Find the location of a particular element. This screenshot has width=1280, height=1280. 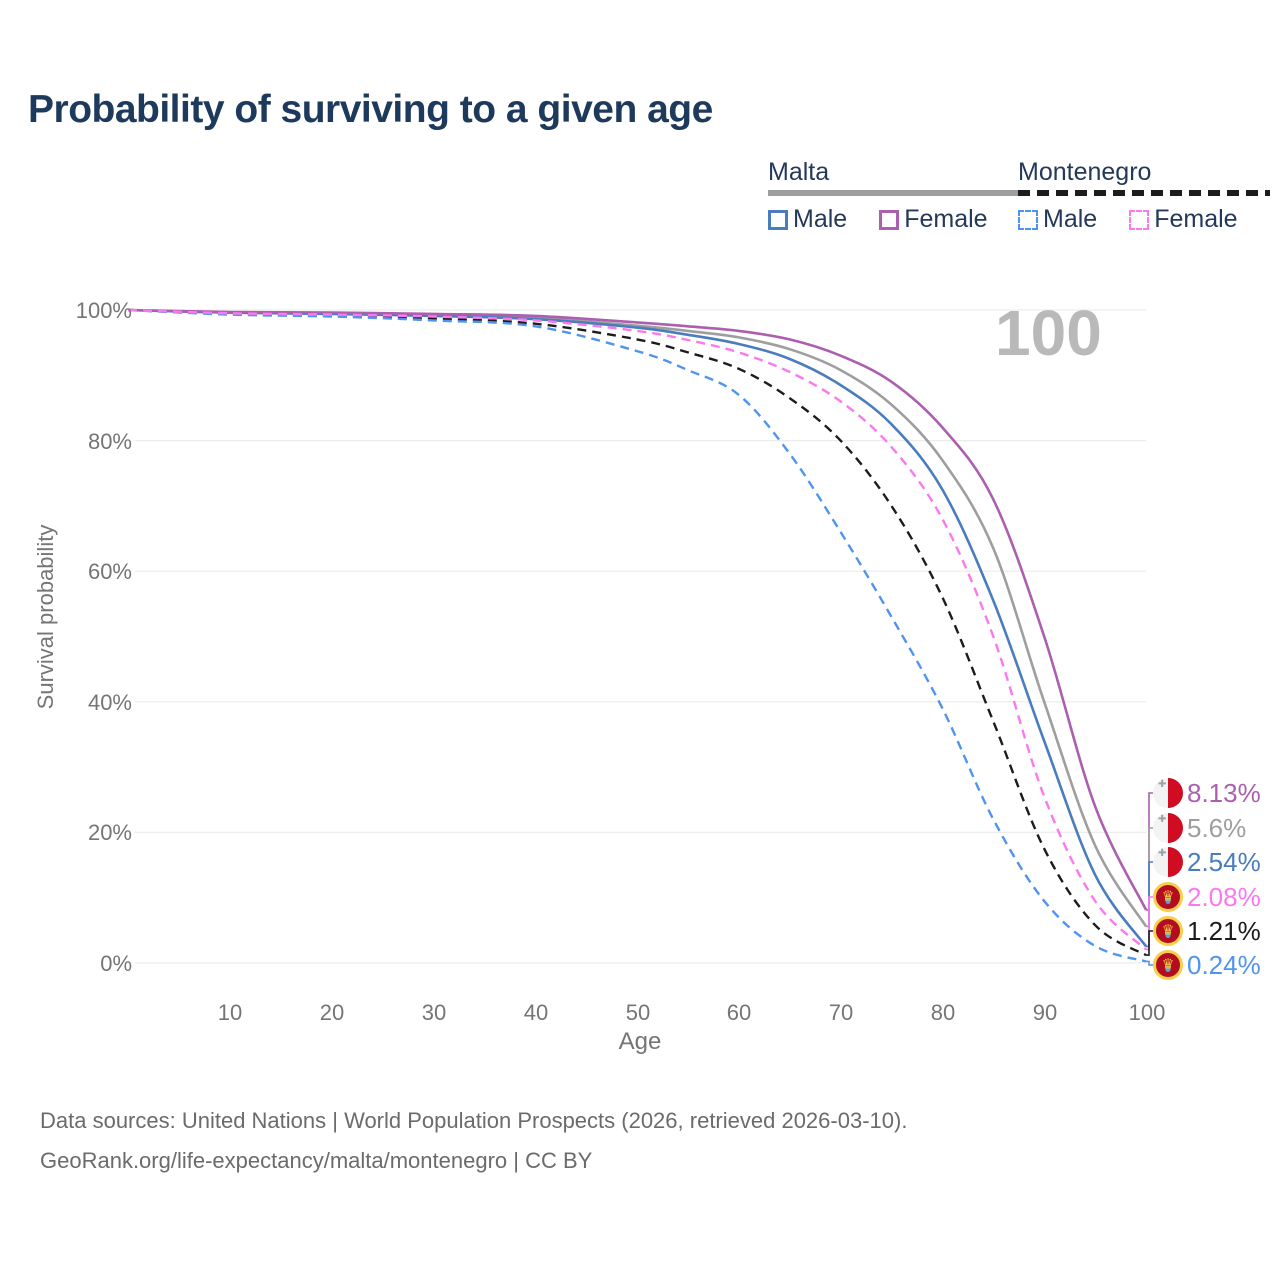

legend-item-montenegro-female: Female is located at coordinates (1183, 219).